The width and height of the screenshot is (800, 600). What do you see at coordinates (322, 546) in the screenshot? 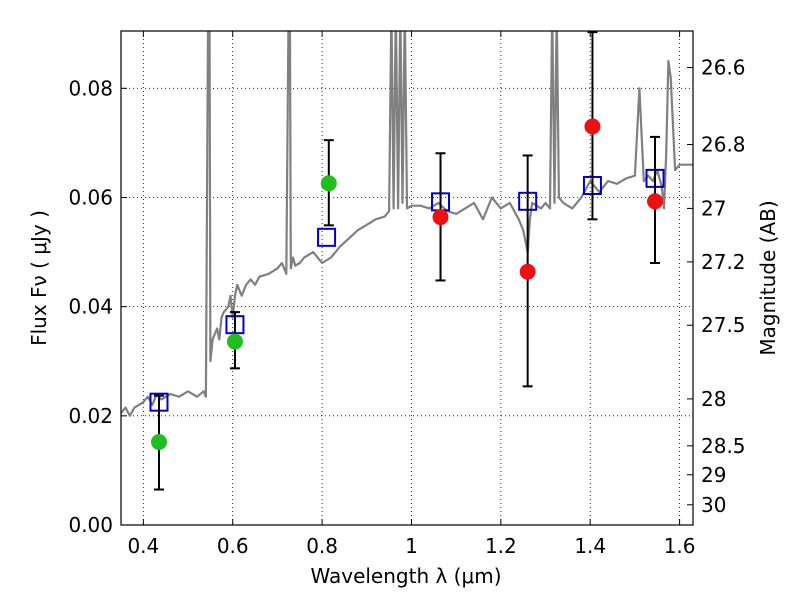
I see `x-tick-label: 0.8` at bounding box center [322, 546].